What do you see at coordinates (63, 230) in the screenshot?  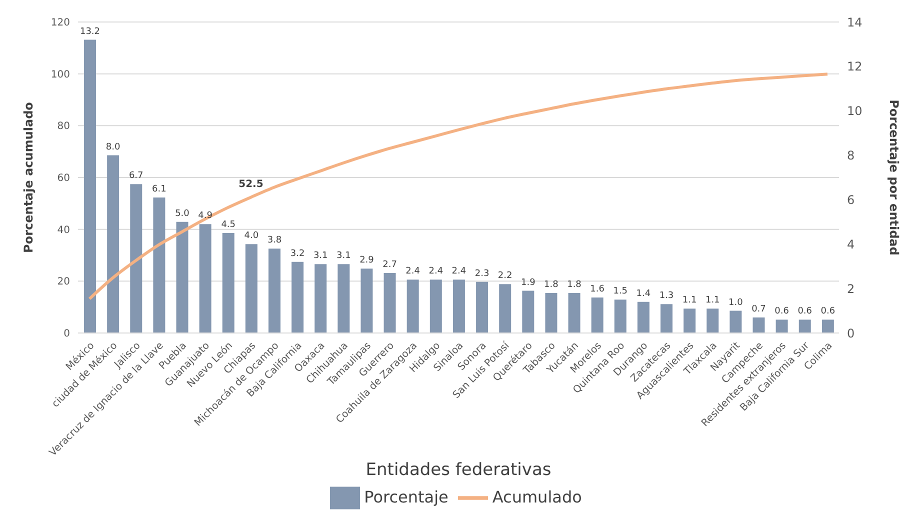 I see `y-tick-label: 40` at bounding box center [63, 230].